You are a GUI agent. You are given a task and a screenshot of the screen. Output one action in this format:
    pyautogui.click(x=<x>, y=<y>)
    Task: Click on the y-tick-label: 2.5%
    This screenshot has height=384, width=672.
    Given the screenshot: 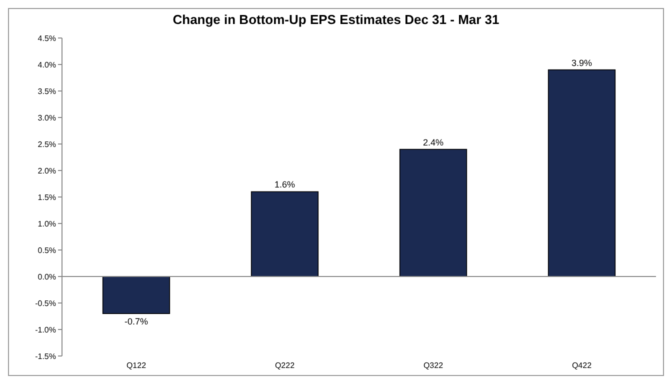 What is the action you would take?
    pyautogui.click(x=47, y=144)
    